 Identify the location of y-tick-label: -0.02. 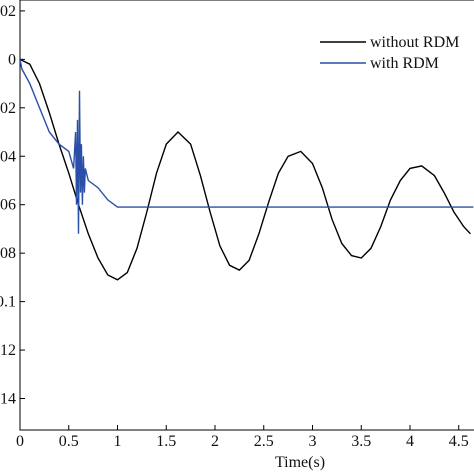
(8, 108).